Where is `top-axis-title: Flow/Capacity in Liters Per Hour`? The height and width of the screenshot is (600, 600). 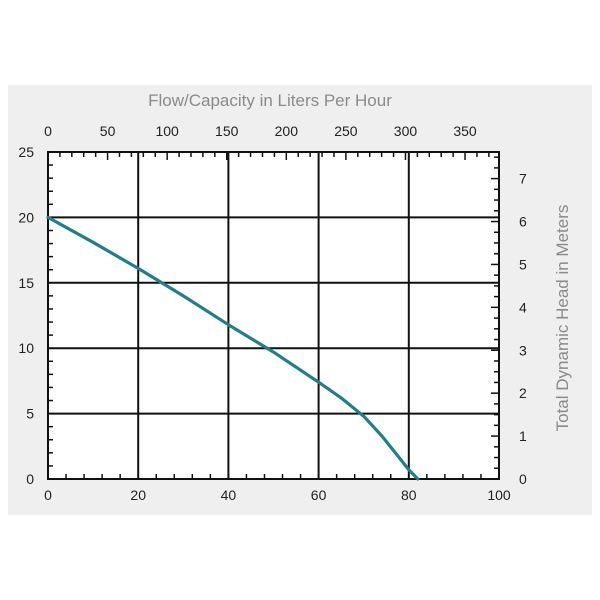 top-axis-title: Flow/Capacity in Liters Per Hour is located at coordinates (270, 100).